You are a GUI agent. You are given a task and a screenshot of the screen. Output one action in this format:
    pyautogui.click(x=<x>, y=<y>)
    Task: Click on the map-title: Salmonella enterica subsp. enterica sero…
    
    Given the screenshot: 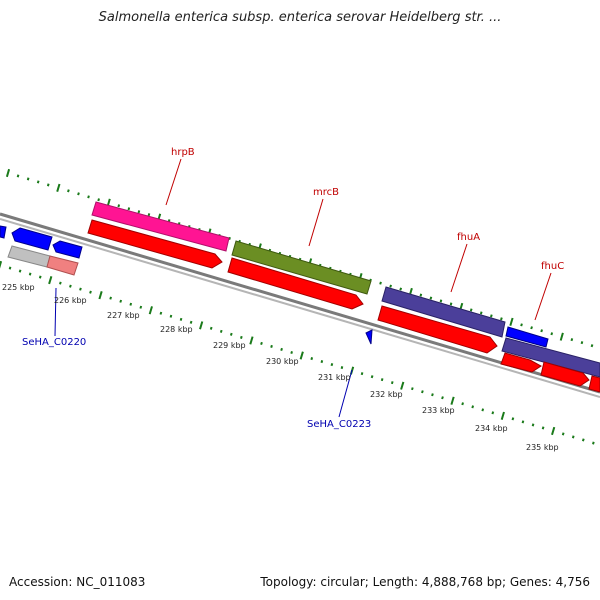 What is the action you would take?
    pyautogui.click(x=300, y=17)
    